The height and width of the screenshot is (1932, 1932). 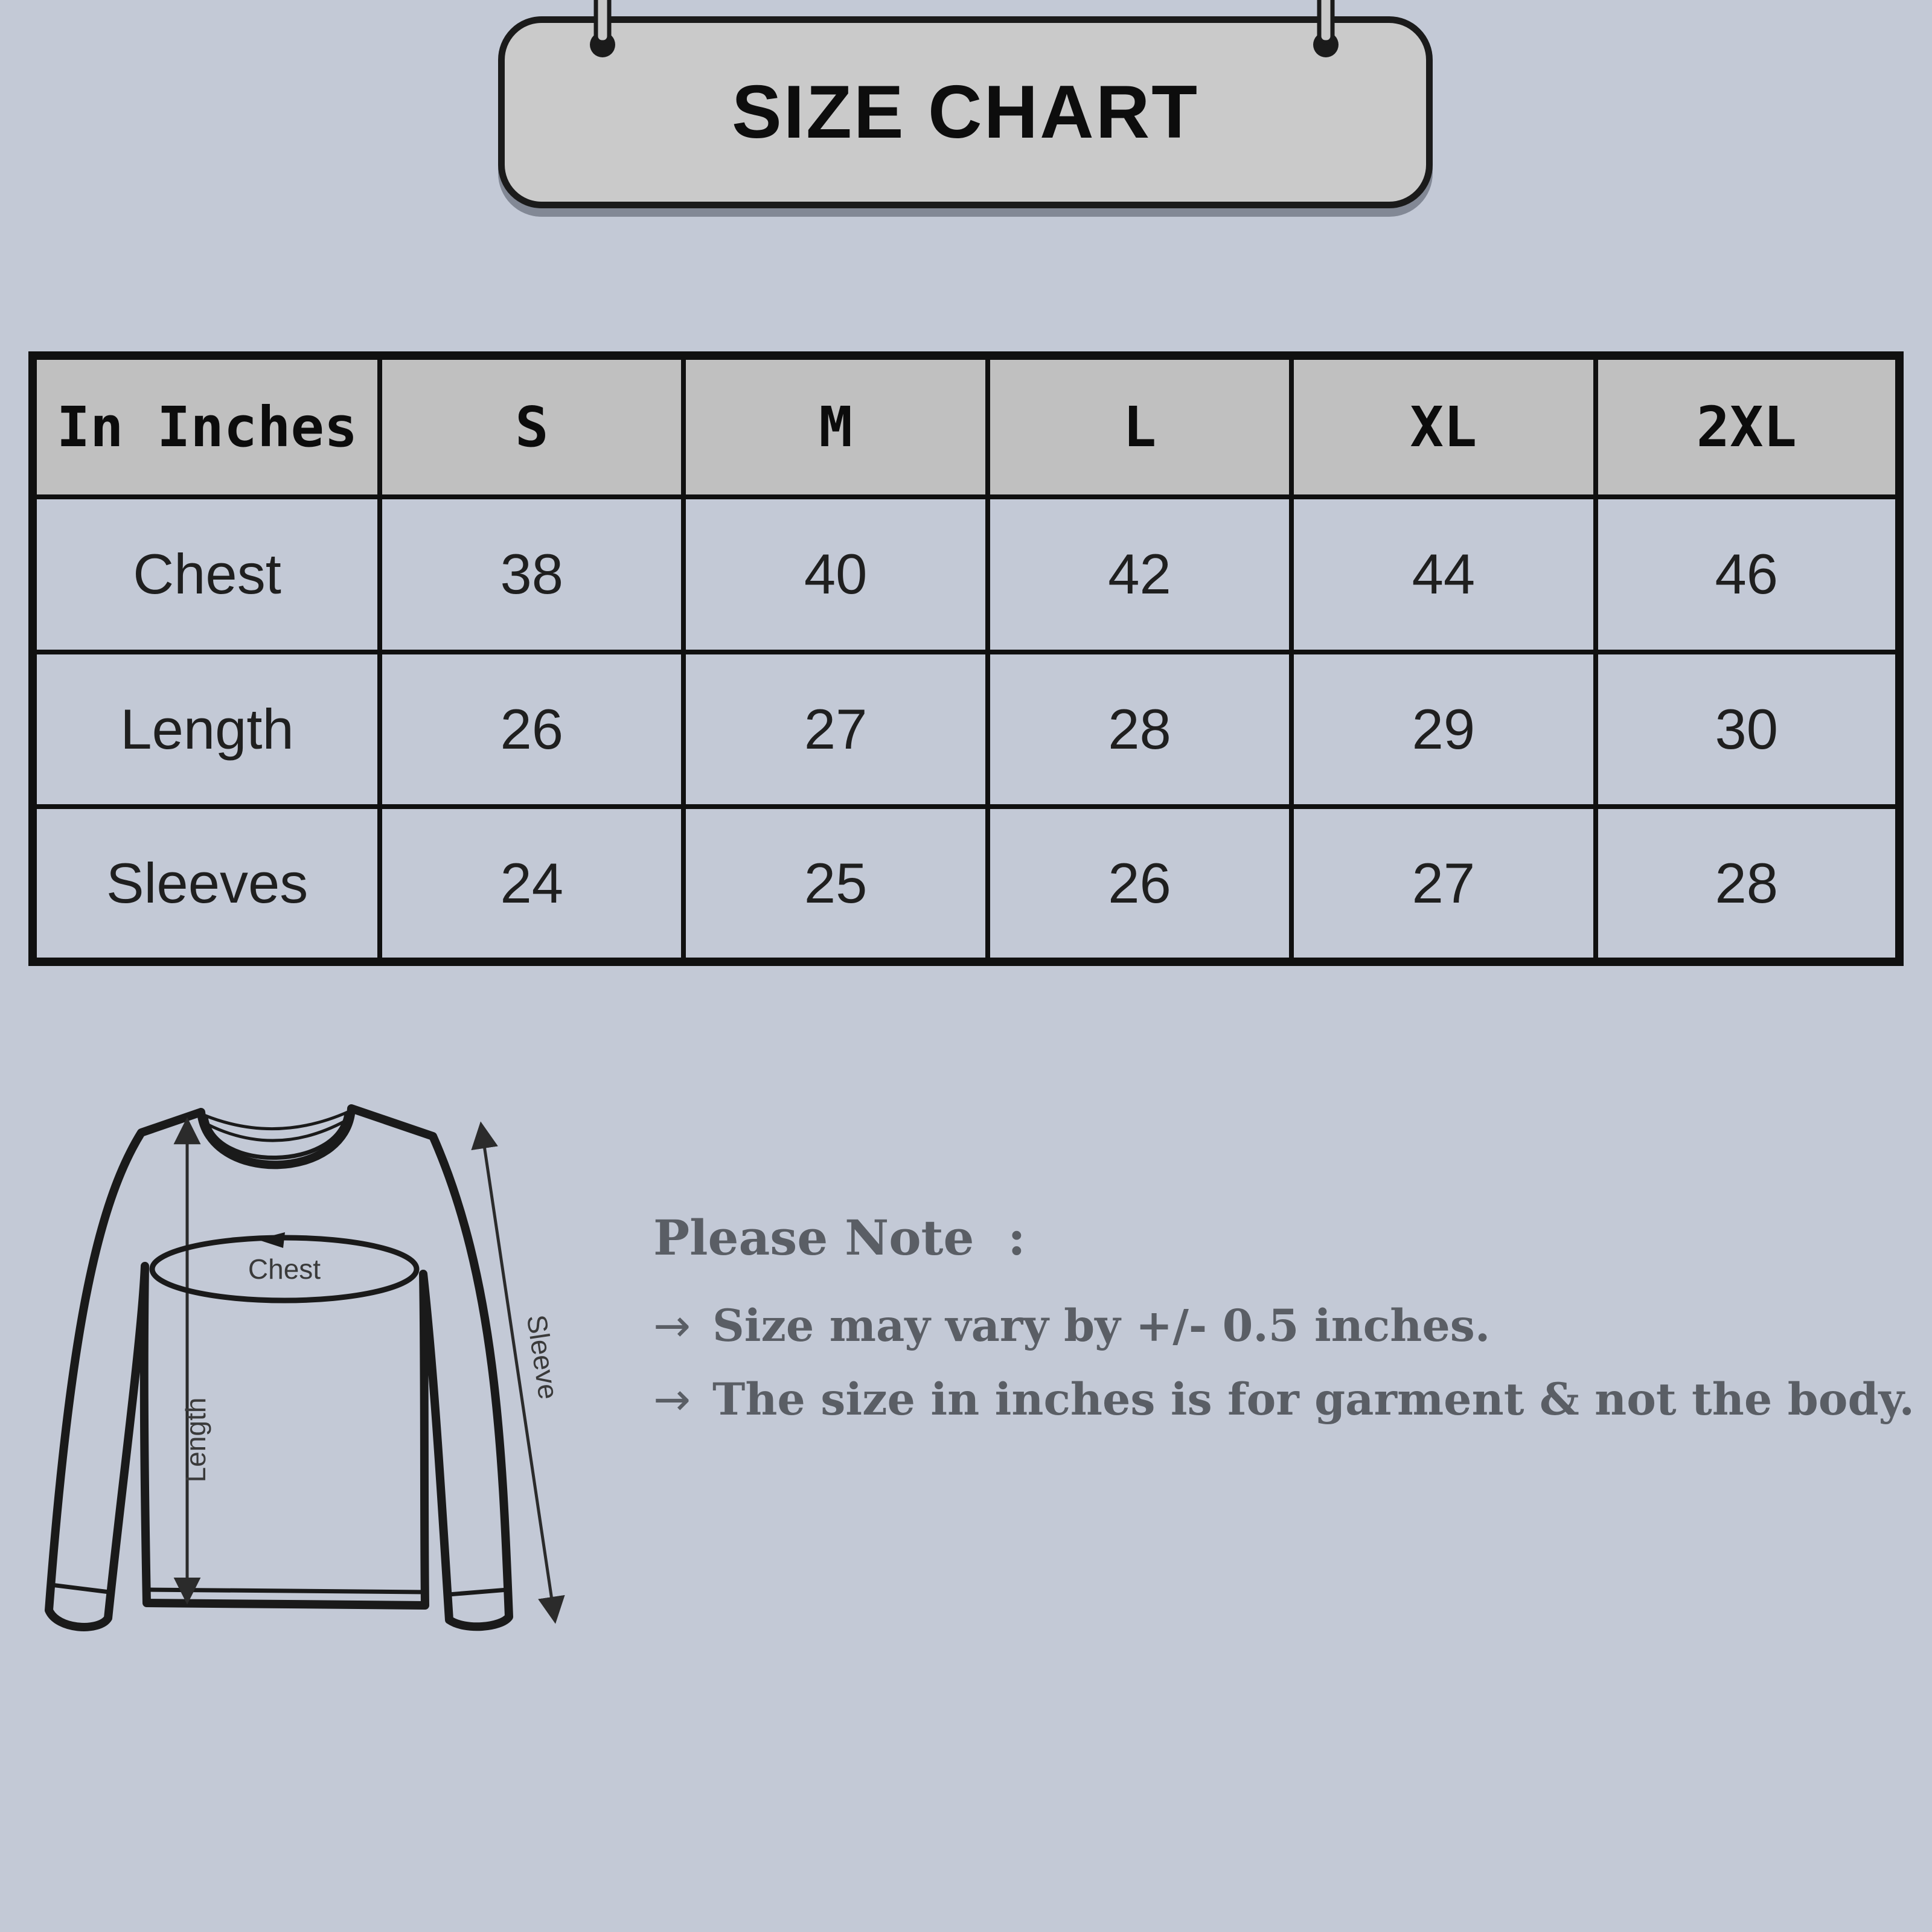 What do you see at coordinates (206, 730) in the screenshot?
I see `row-label-length: Length` at bounding box center [206, 730].